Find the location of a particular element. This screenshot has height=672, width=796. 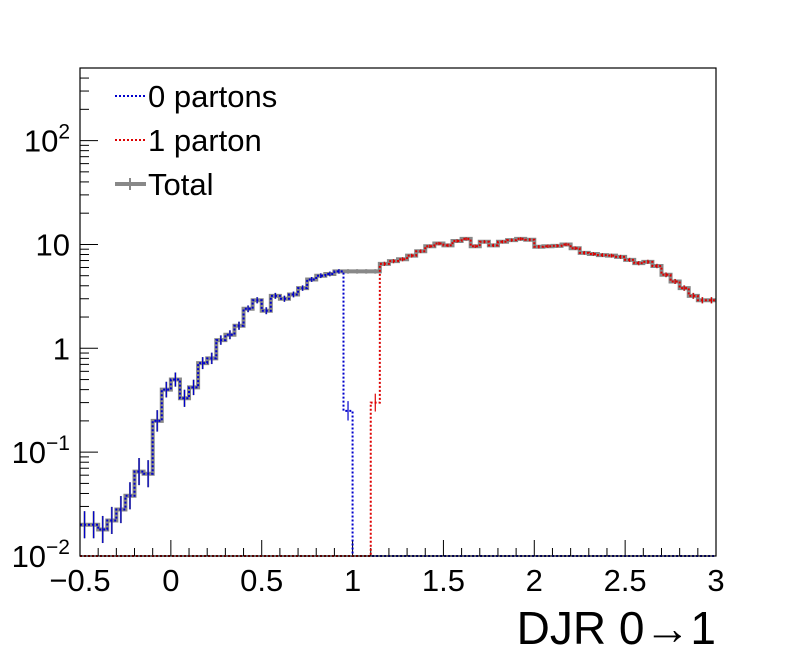

legend-label: Total is located at coordinates (180, 184).